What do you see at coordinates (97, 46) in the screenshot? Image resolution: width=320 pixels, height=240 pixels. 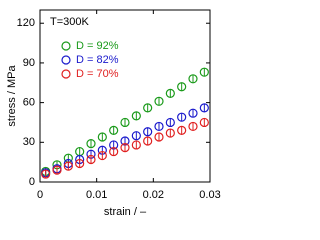 I see `legend-label: D = 92%` at bounding box center [97, 46].